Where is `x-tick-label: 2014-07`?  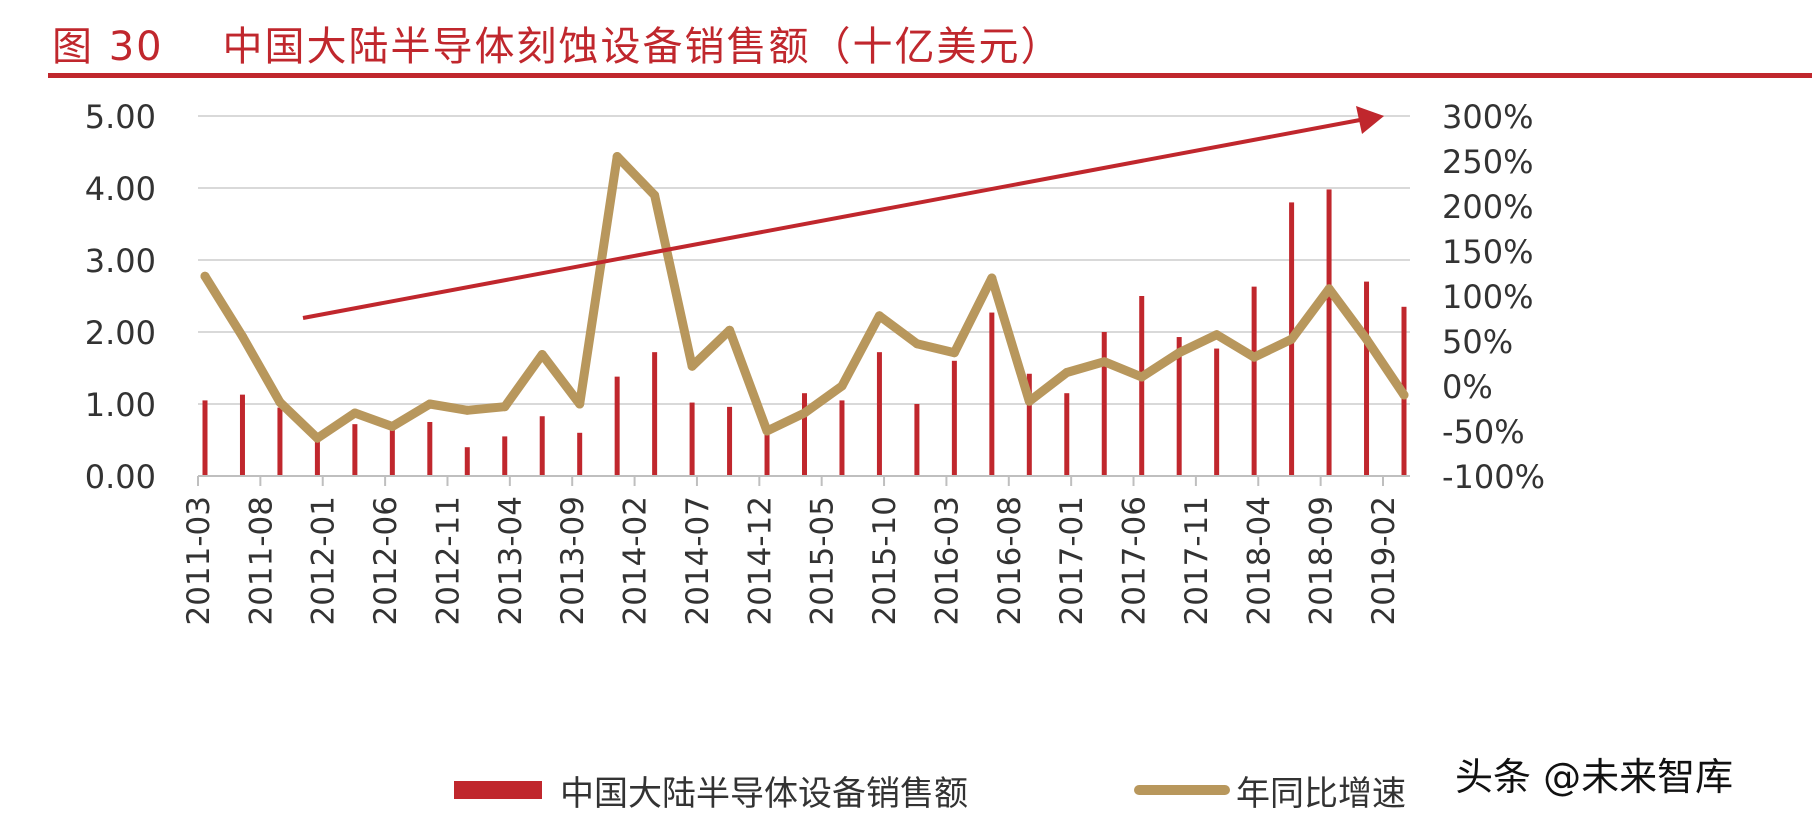
x-tick-label: 2014-07 is located at coordinates (698, 561).